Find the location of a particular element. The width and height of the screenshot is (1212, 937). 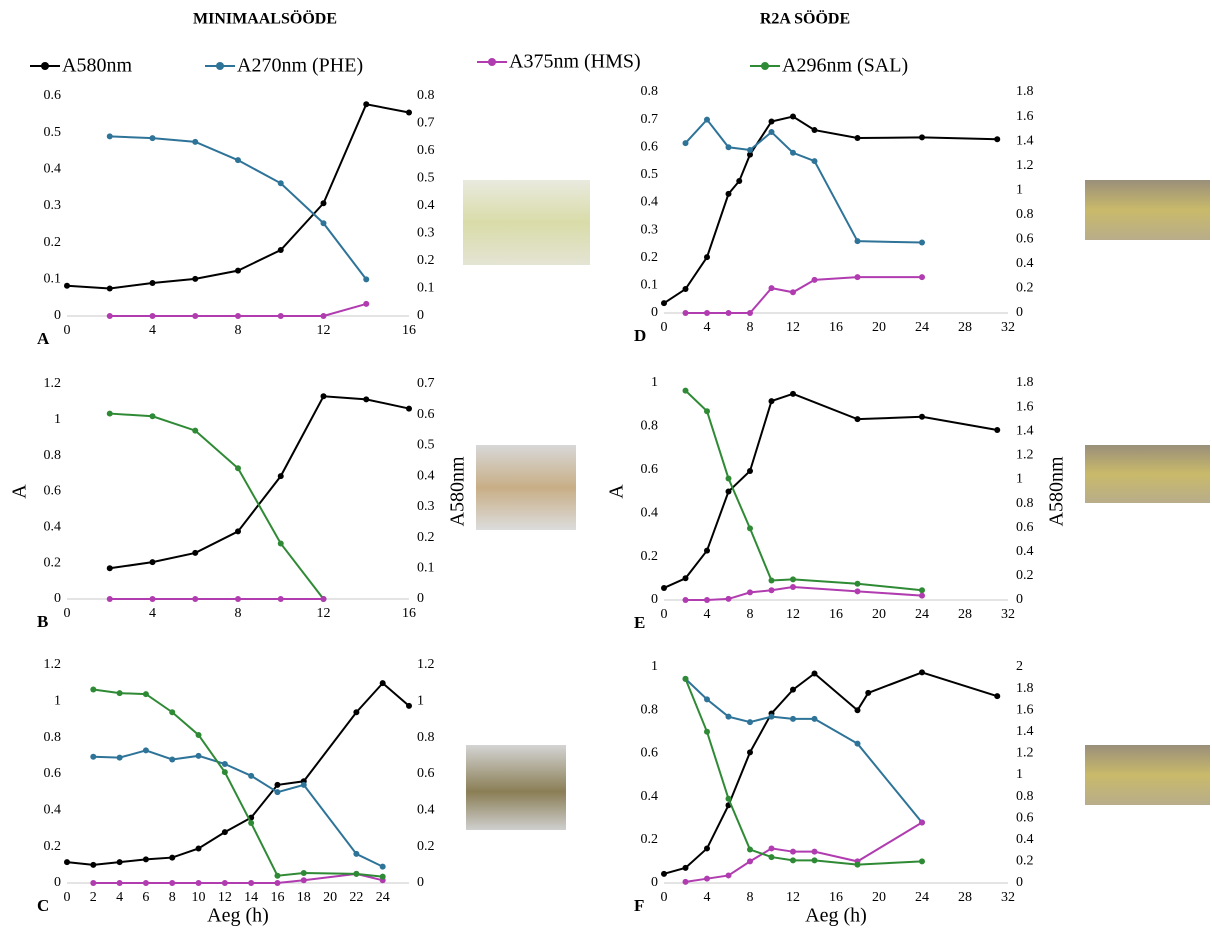

y2-tick-label: 1.4 is located at coordinates (1025, 140).